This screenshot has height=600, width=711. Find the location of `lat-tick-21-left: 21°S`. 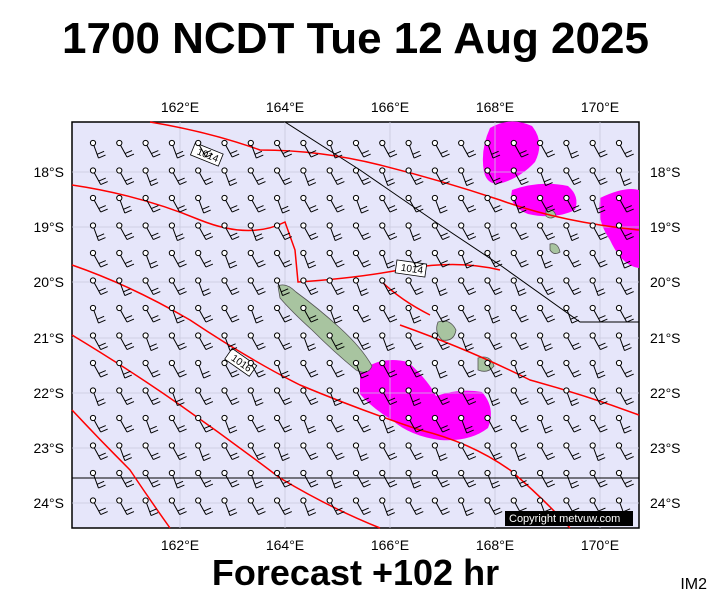

lat-tick-21-left: 21°S is located at coordinates (48, 338).